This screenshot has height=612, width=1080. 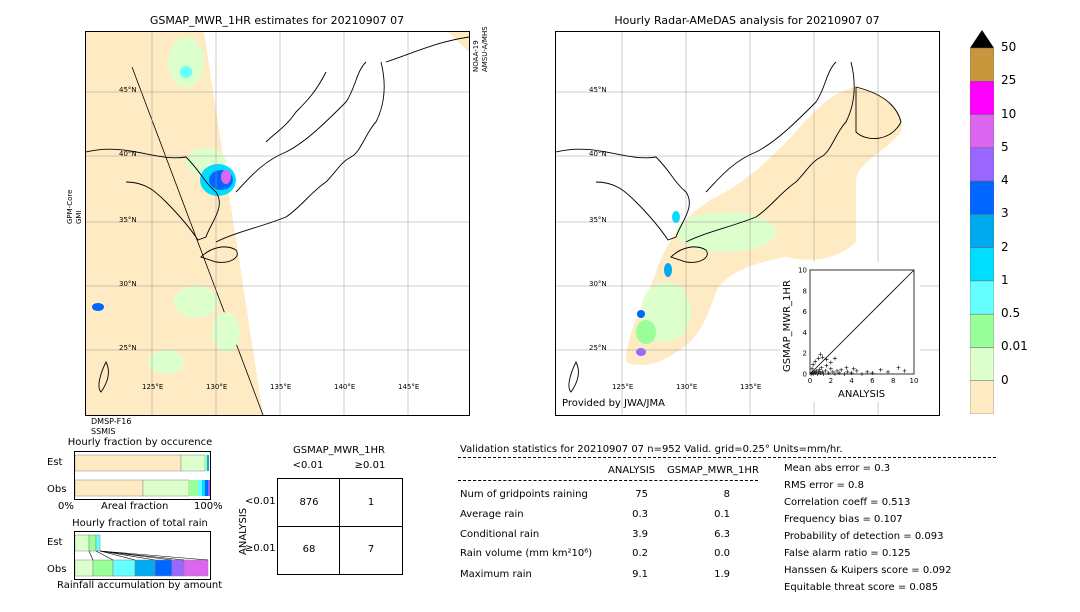 I want to click on scatter-inset: 0 0 2 2 4 4 6 6 8 8 10 10, so click(x=850, y=332).